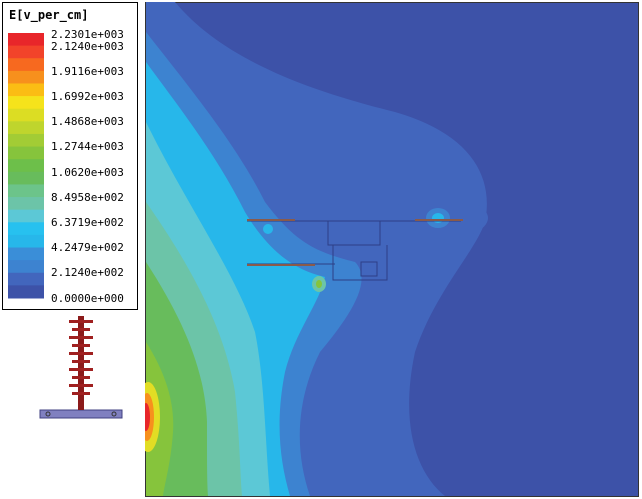 The image size is (642, 499). What do you see at coordinates (87, 96) in the screenshot?
I see `legend-label: 1.6992e+003` at bounding box center [87, 96].